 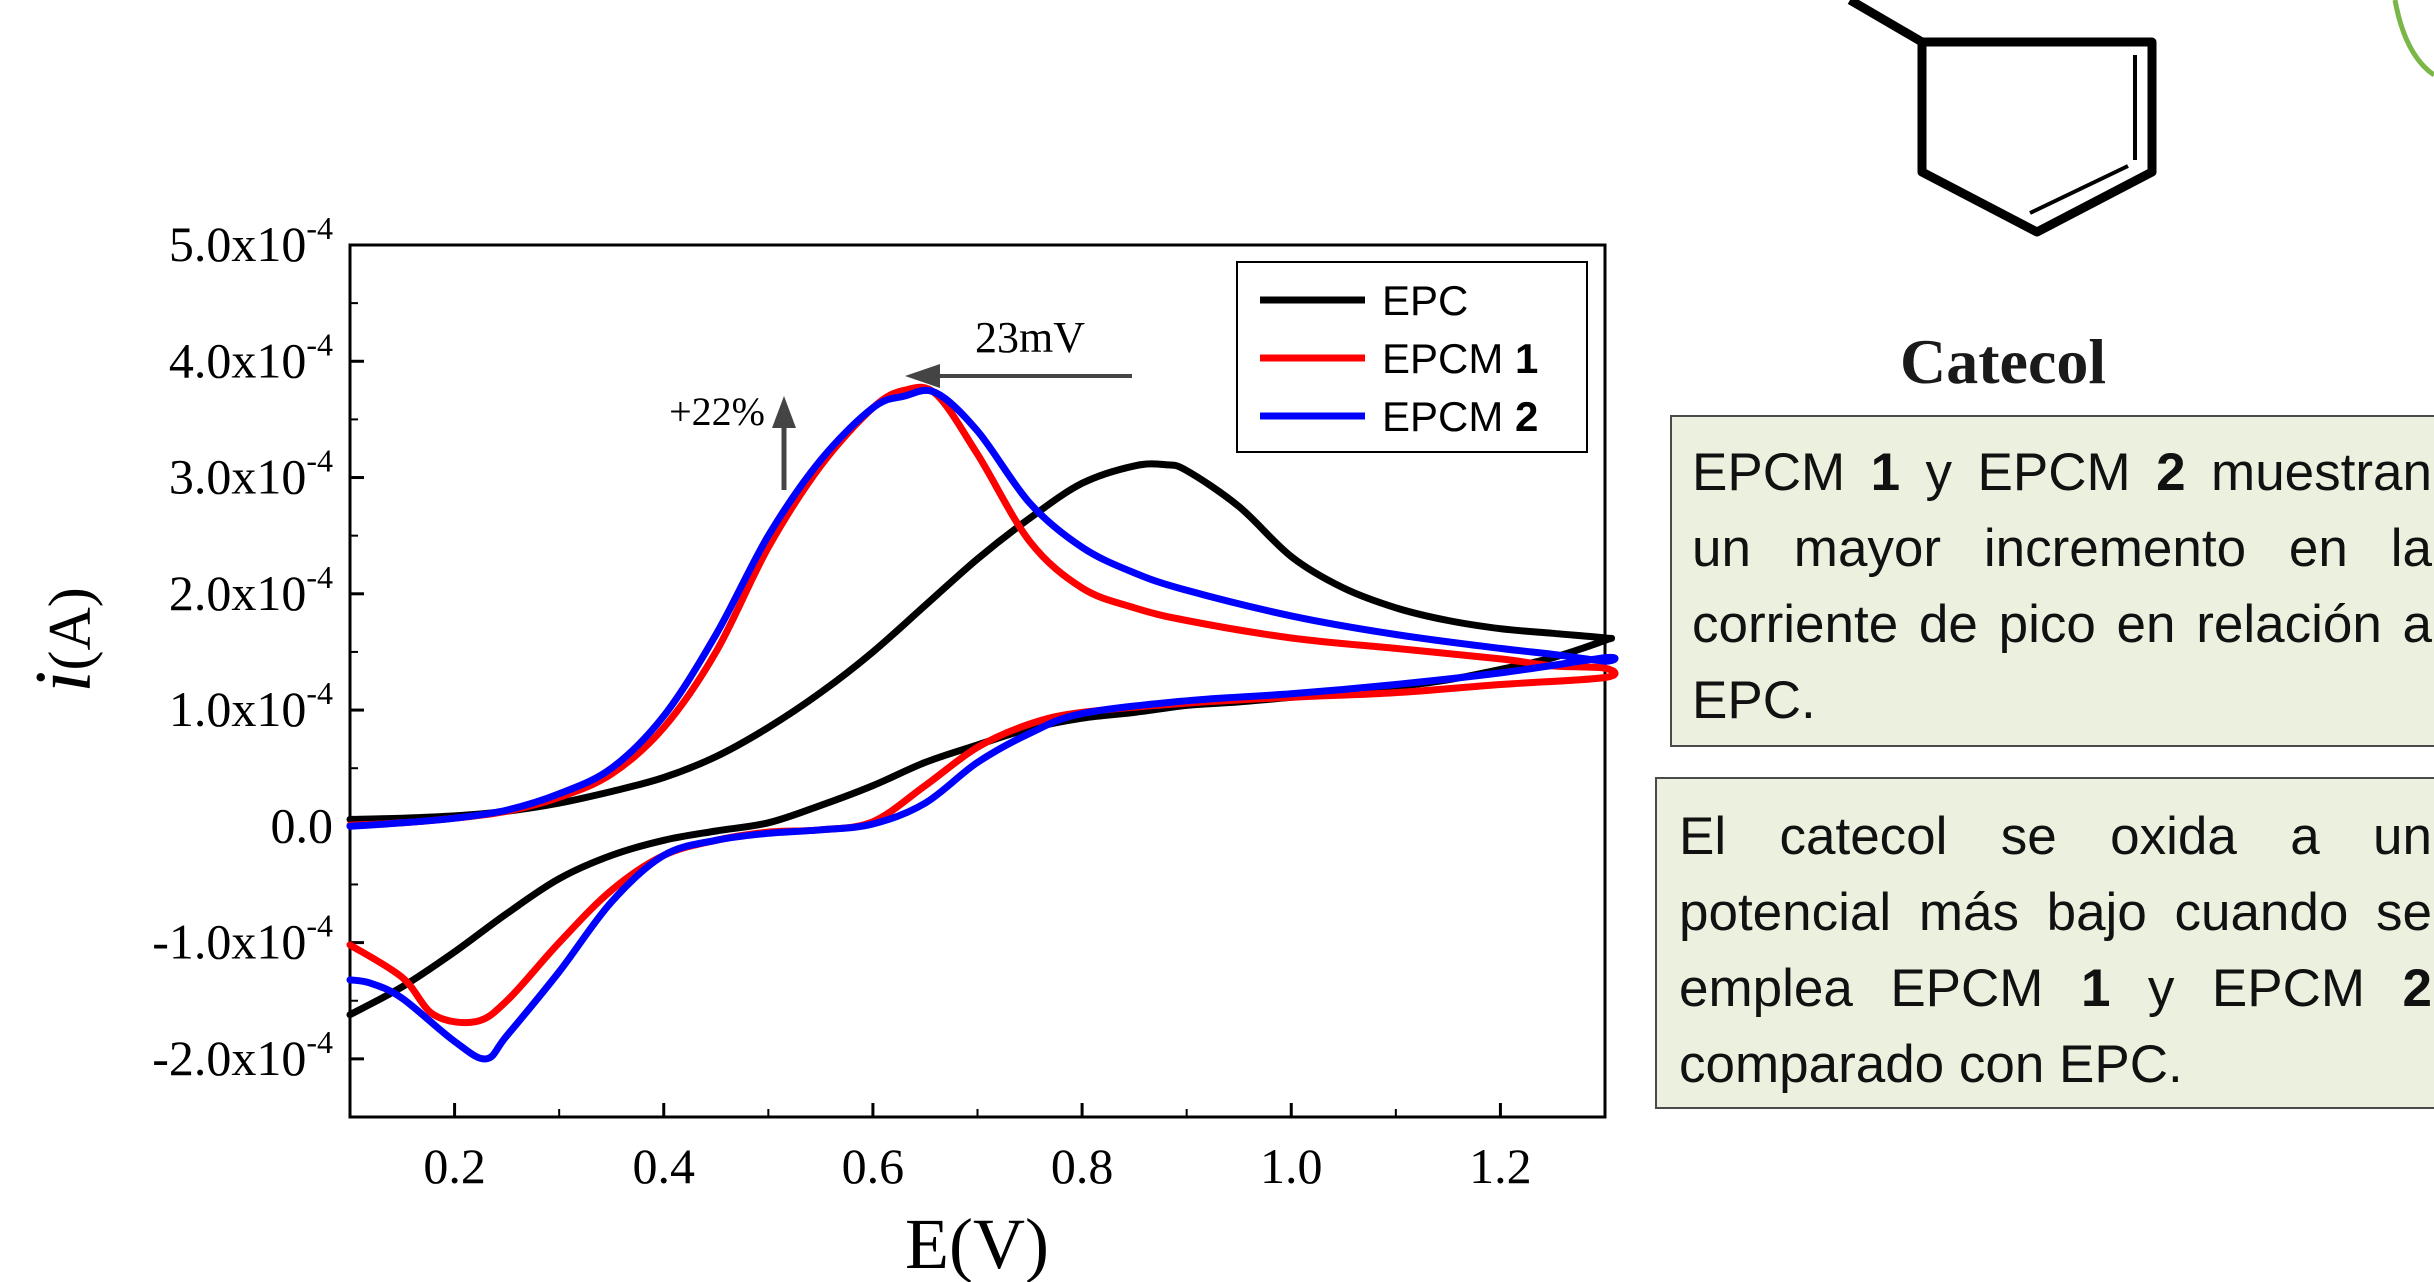 What do you see at coordinates (873, 1166) in the screenshot?
I see `x-tick-label: 0.6` at bounding box center [873, 1166].